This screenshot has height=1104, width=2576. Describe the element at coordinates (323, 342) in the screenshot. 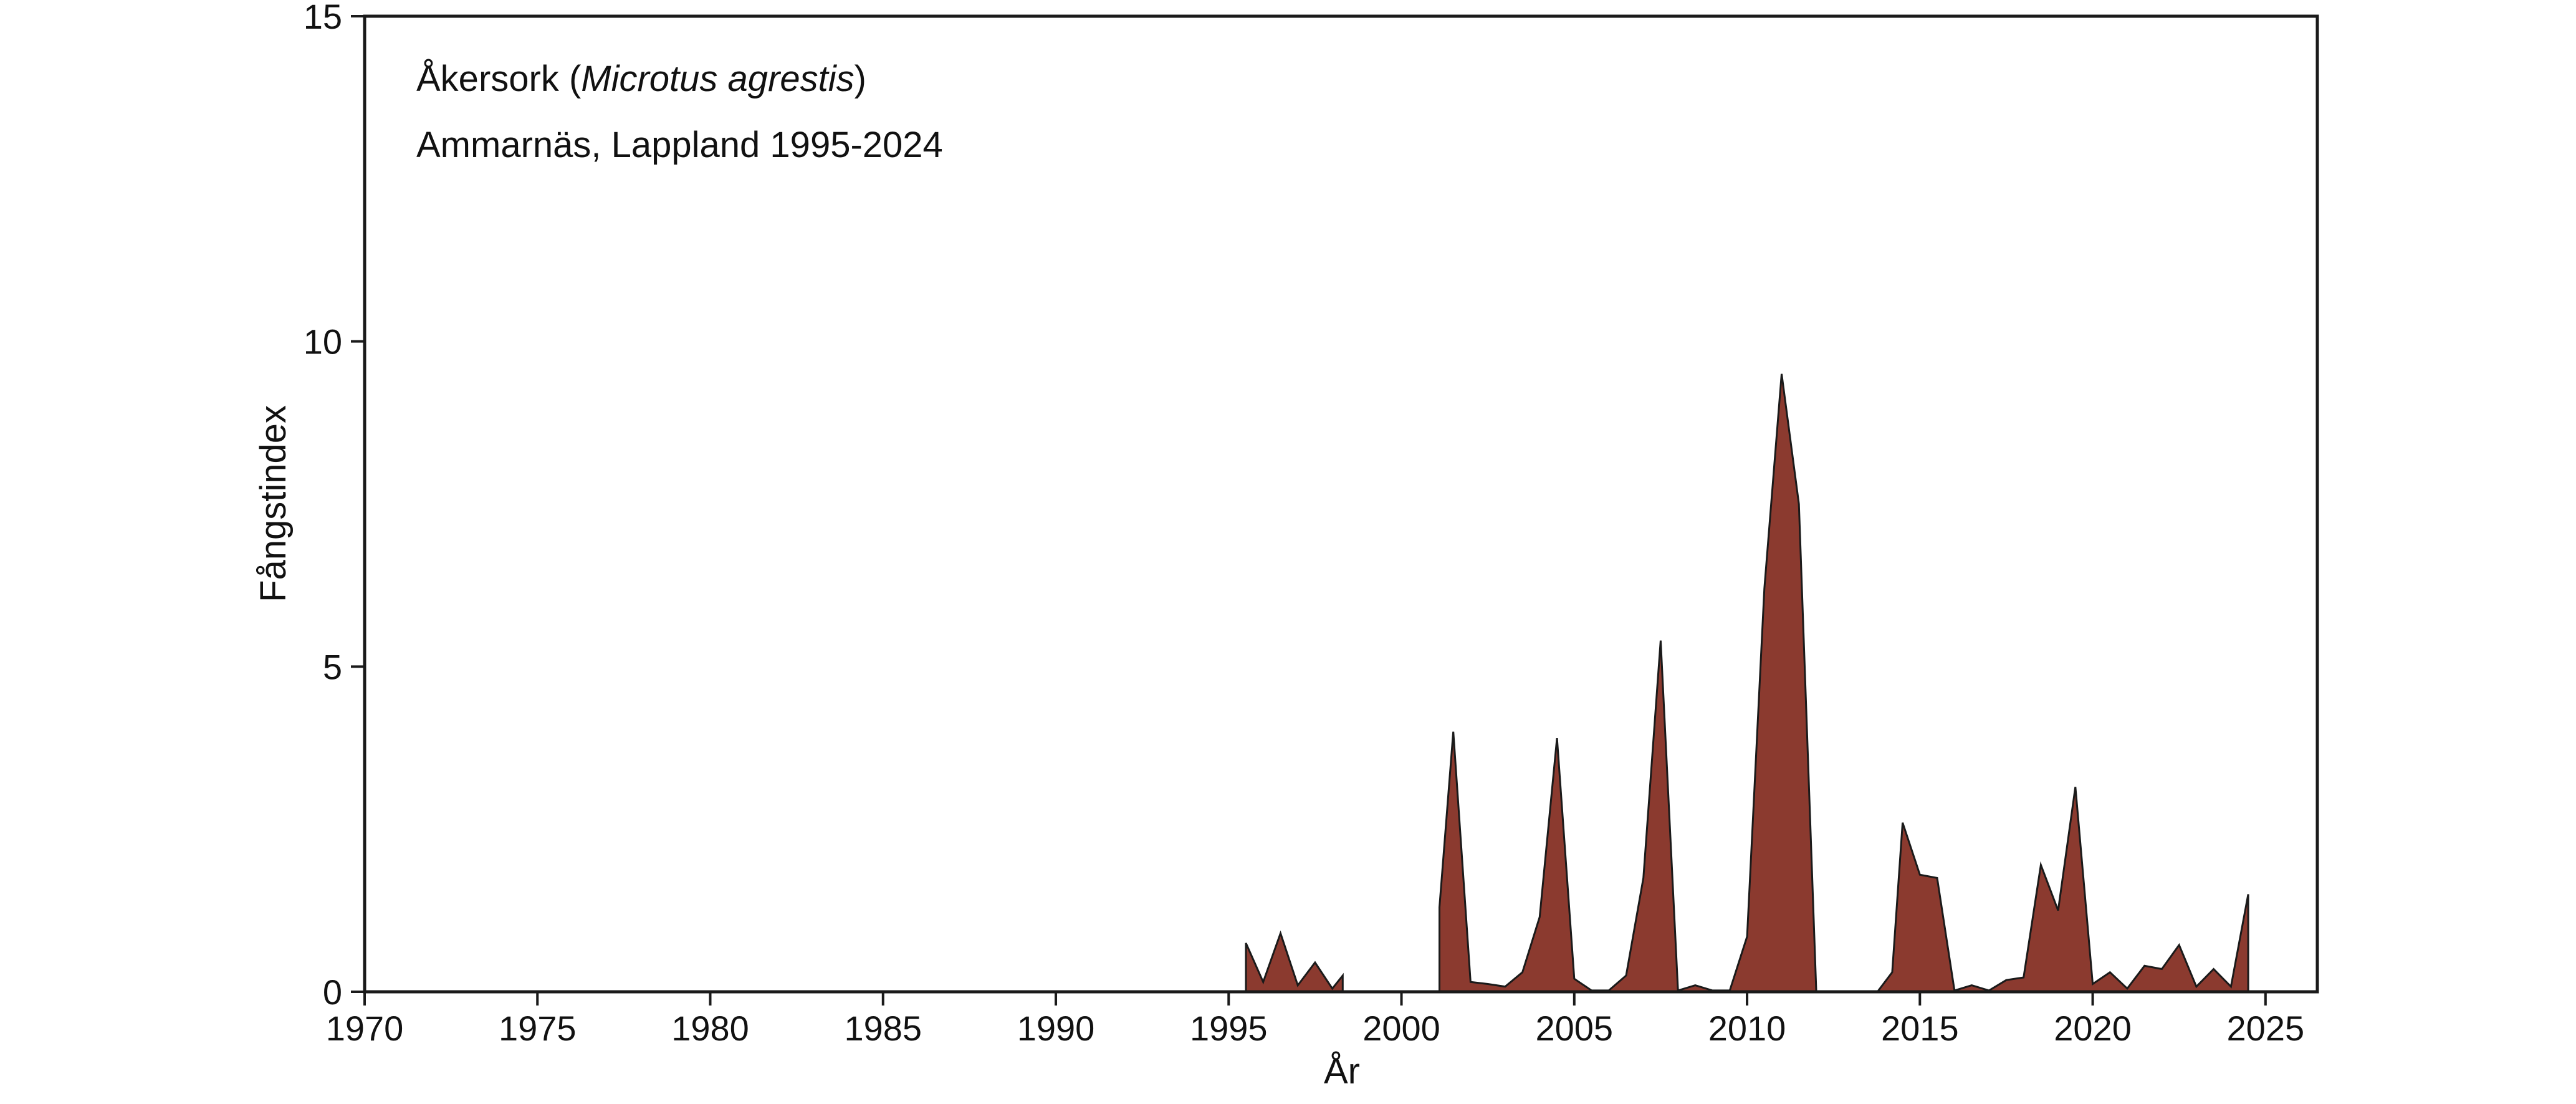

I see `y-tick-label-10: 10` at that location.